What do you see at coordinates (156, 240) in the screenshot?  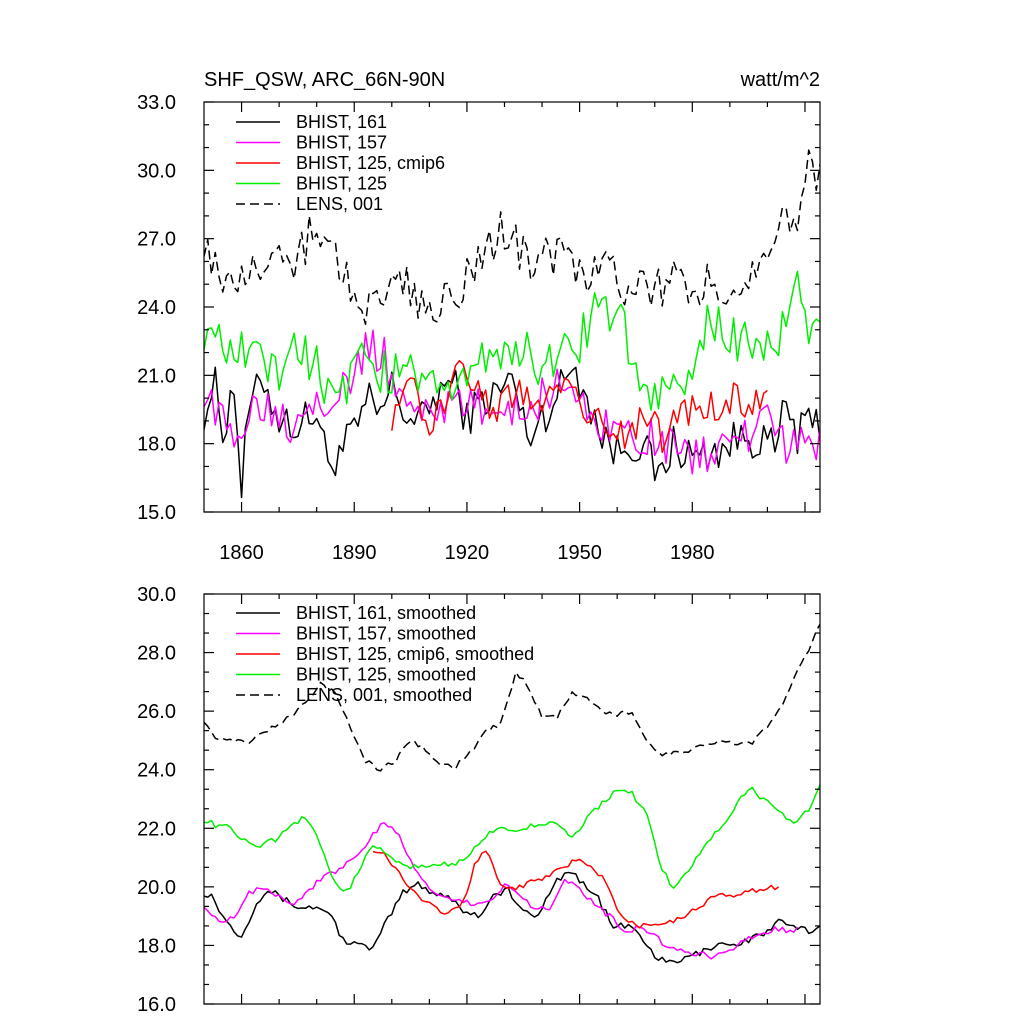 I see `y-tick-label: 27.0` at bounding box center [156, 240].